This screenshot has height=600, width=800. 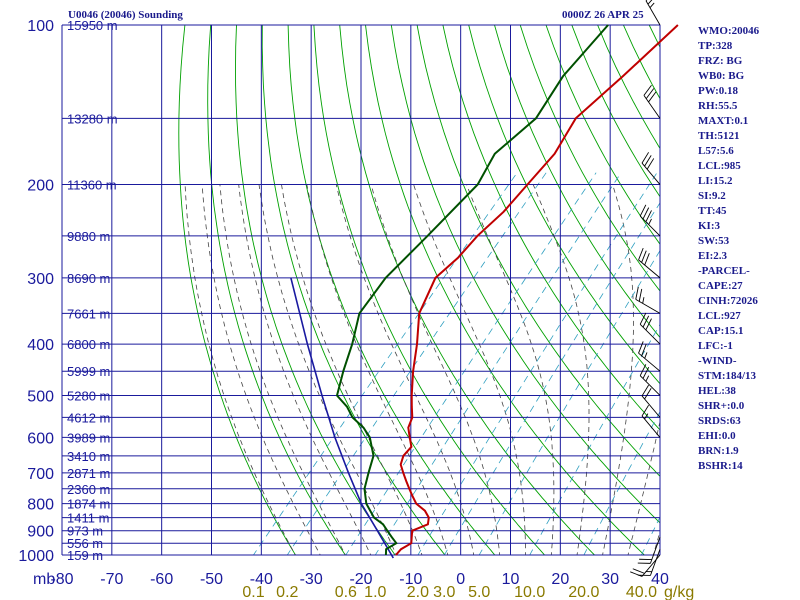 What do you see at coordinates (560, 579) in the screenshot?
I see `temperature-tick-label: 20` at bounding box center [560, 579].